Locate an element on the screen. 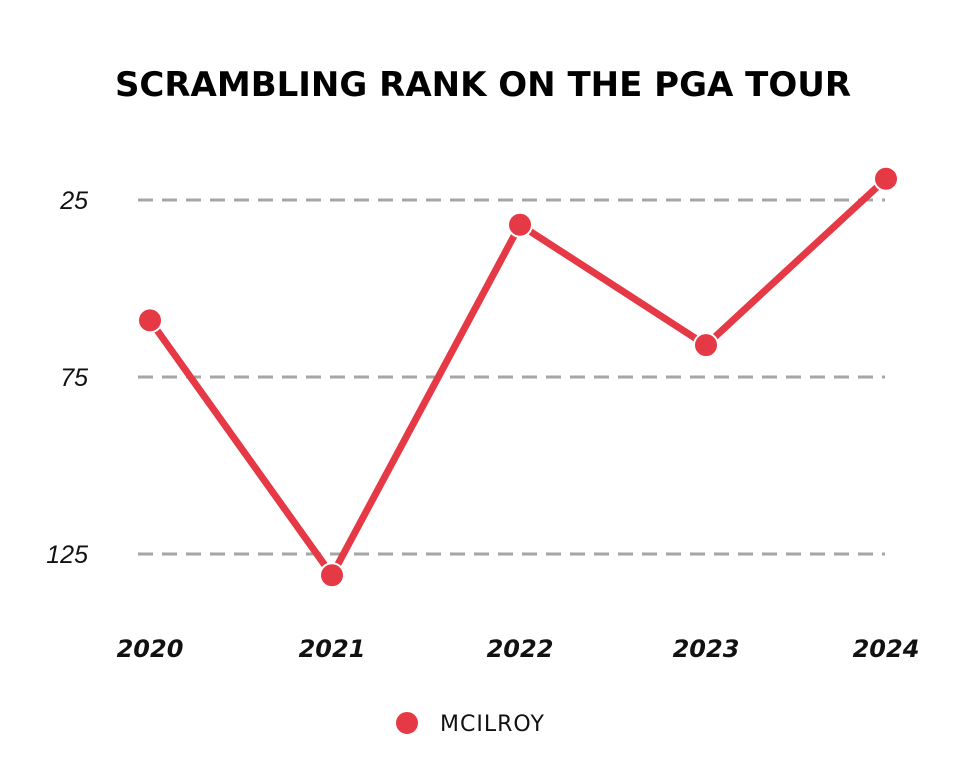 This screenshot has height=773, width=966. legend: MCILROY is located at coordinates (469, 723).